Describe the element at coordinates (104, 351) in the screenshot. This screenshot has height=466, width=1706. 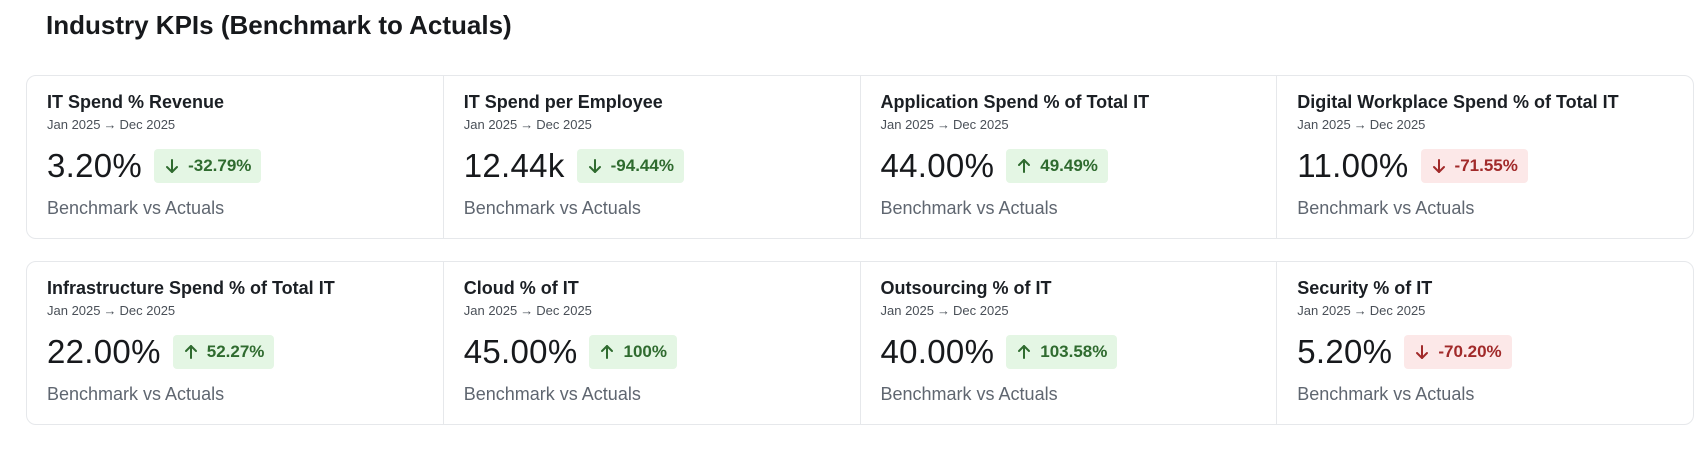
I see `kpi-value: 22.00%` at that location.